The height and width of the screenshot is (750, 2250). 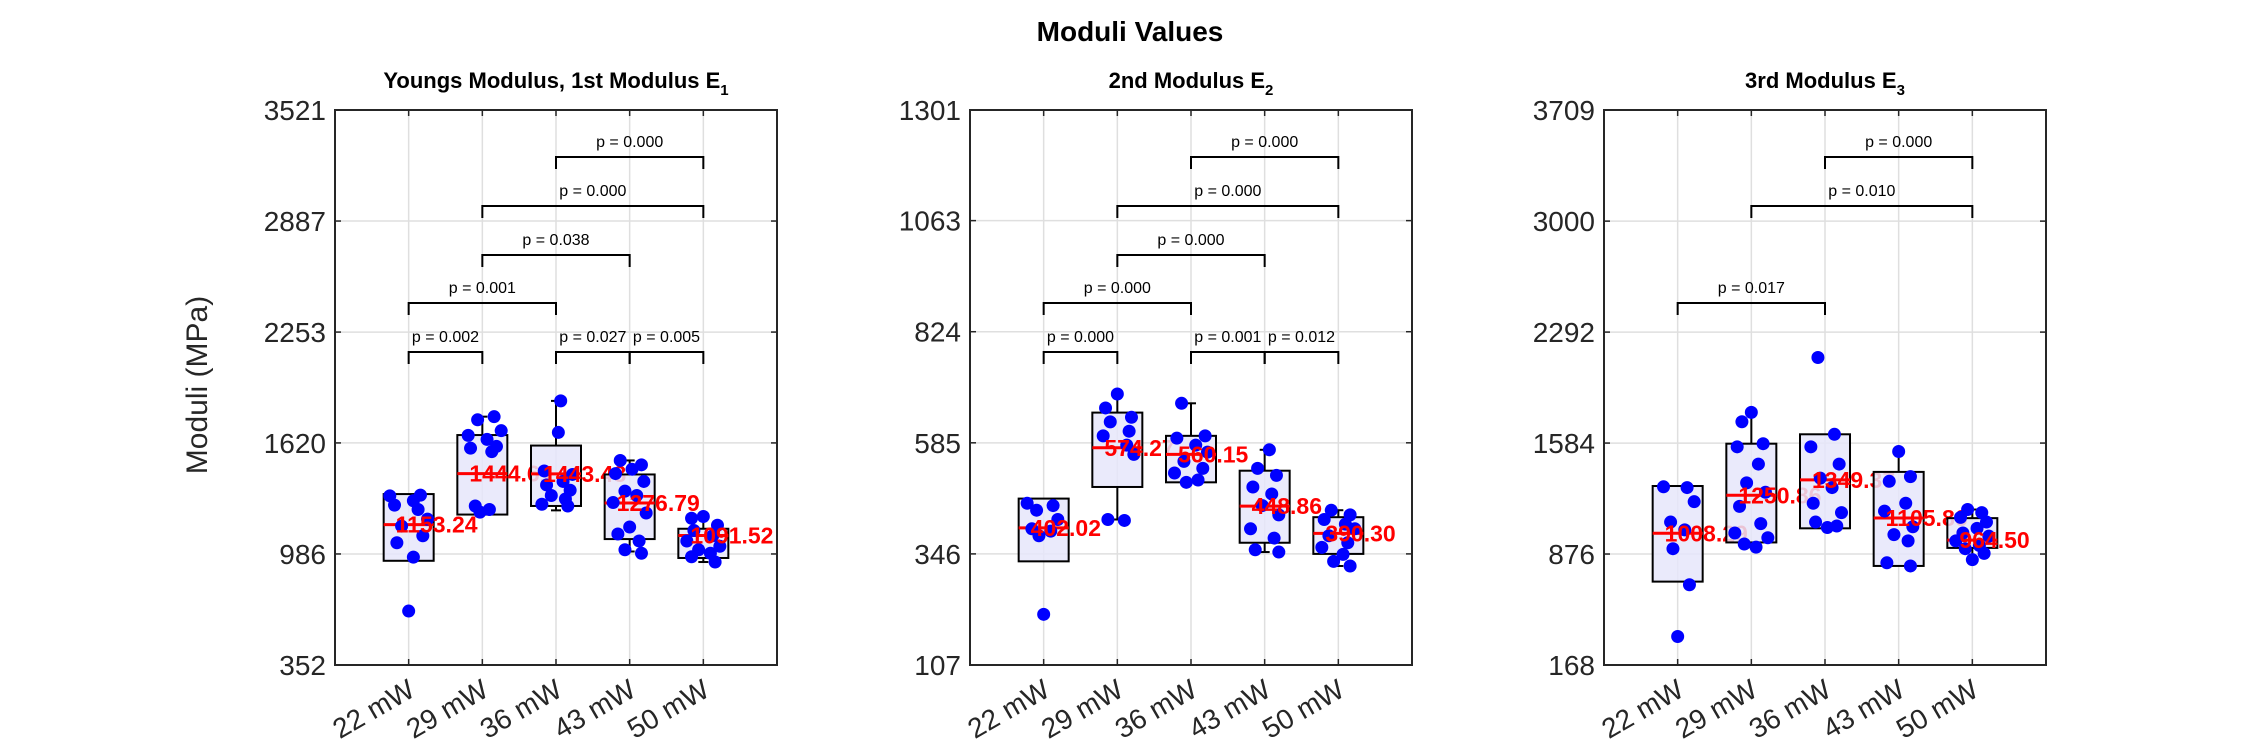 What do you see at coordinates (295, 221) in the screenshot?
I see `y-tick-label: 2887` at bounding box center [295, 221].